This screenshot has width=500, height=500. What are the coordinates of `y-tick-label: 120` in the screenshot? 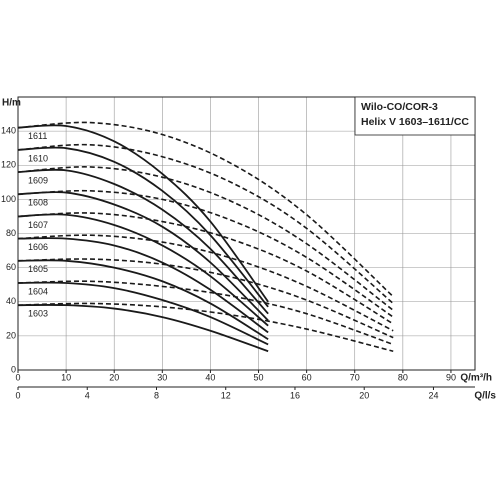 It's located at (8, 165).